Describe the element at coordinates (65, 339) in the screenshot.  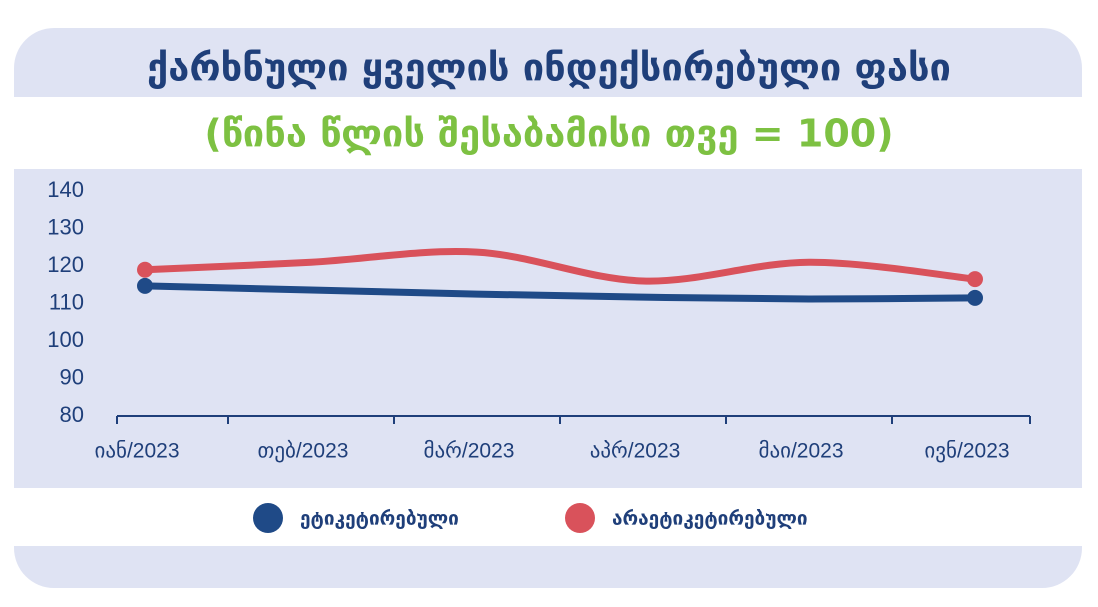
I see `y-tick-label: 100` at that location.